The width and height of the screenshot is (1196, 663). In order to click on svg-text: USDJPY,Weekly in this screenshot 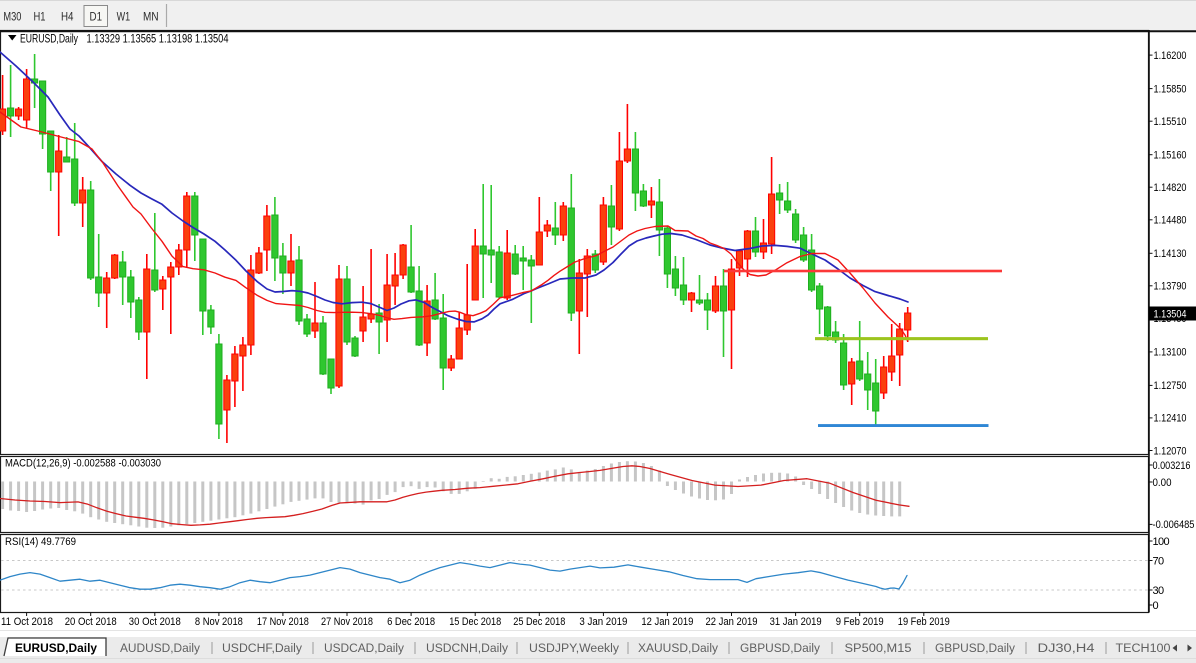, I will do `click(574, 648)`.